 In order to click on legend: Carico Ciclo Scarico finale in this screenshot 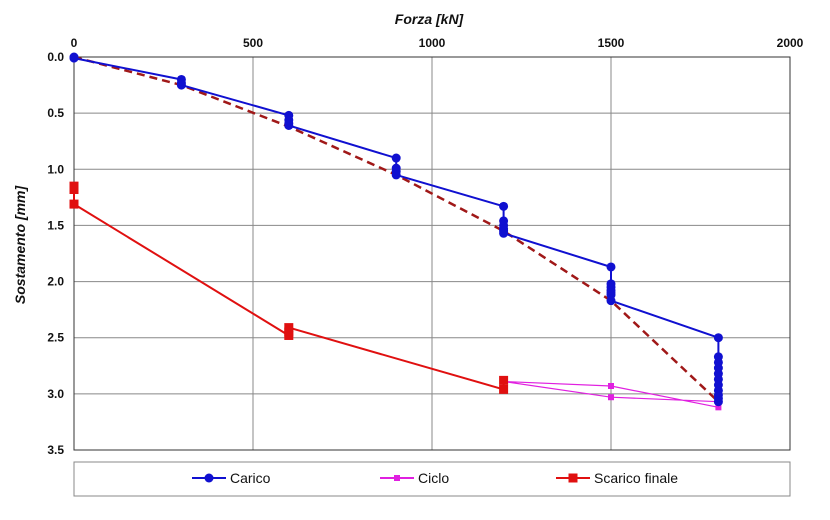, I will do `click(435, 478)`.